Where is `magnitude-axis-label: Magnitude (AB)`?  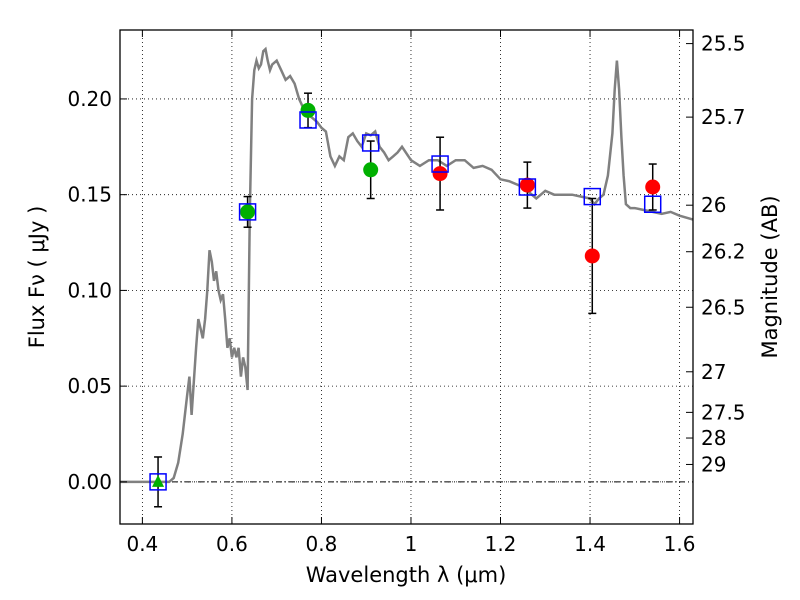
magnitude-axis-label: Magnitude (AB) is located at coordinates (770, 276).